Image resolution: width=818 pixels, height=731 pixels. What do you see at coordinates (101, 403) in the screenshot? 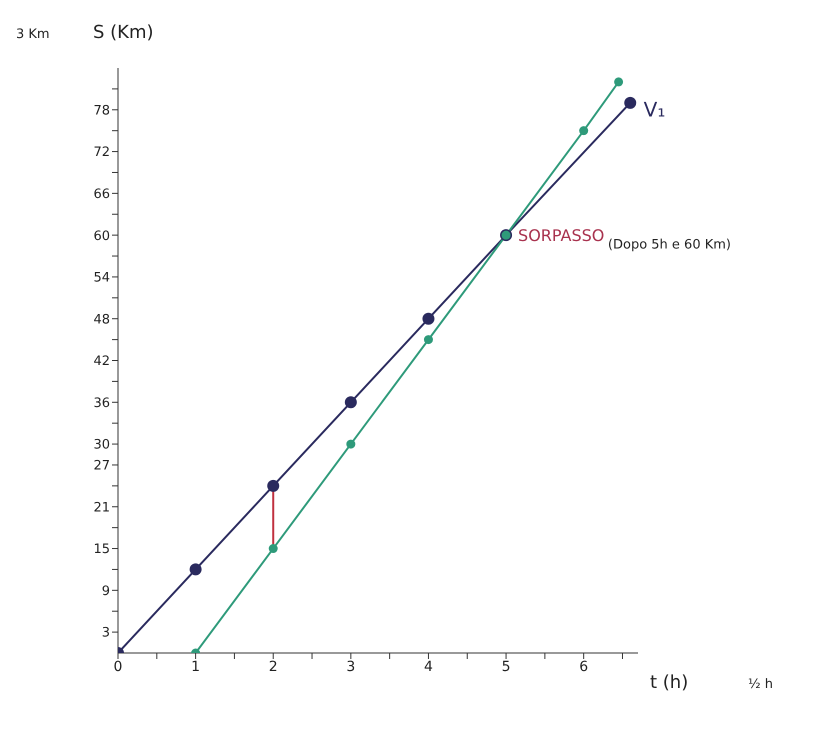
I see `y-tick-label: 36` at bounding box center [101, 403].